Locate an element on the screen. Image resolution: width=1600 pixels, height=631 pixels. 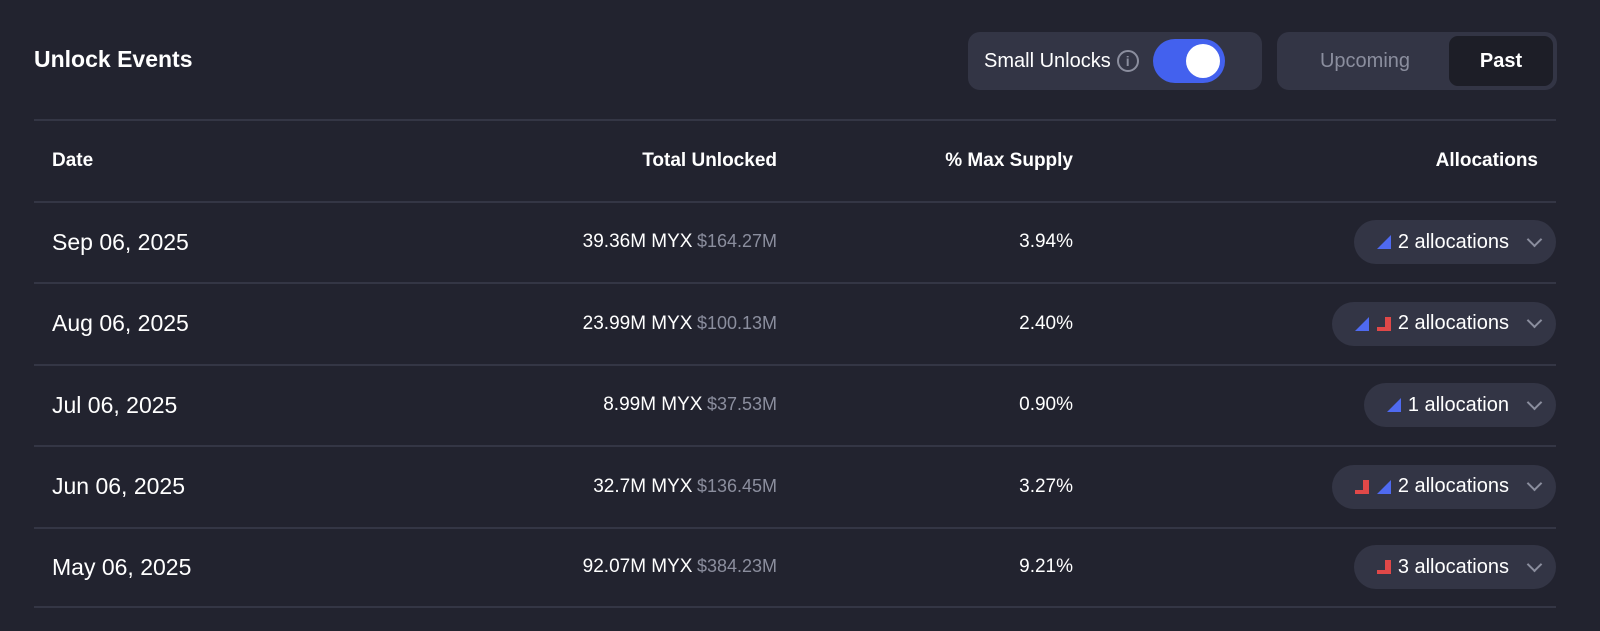
row-date: May 06, 2025 is located at coordinates (122, 566).